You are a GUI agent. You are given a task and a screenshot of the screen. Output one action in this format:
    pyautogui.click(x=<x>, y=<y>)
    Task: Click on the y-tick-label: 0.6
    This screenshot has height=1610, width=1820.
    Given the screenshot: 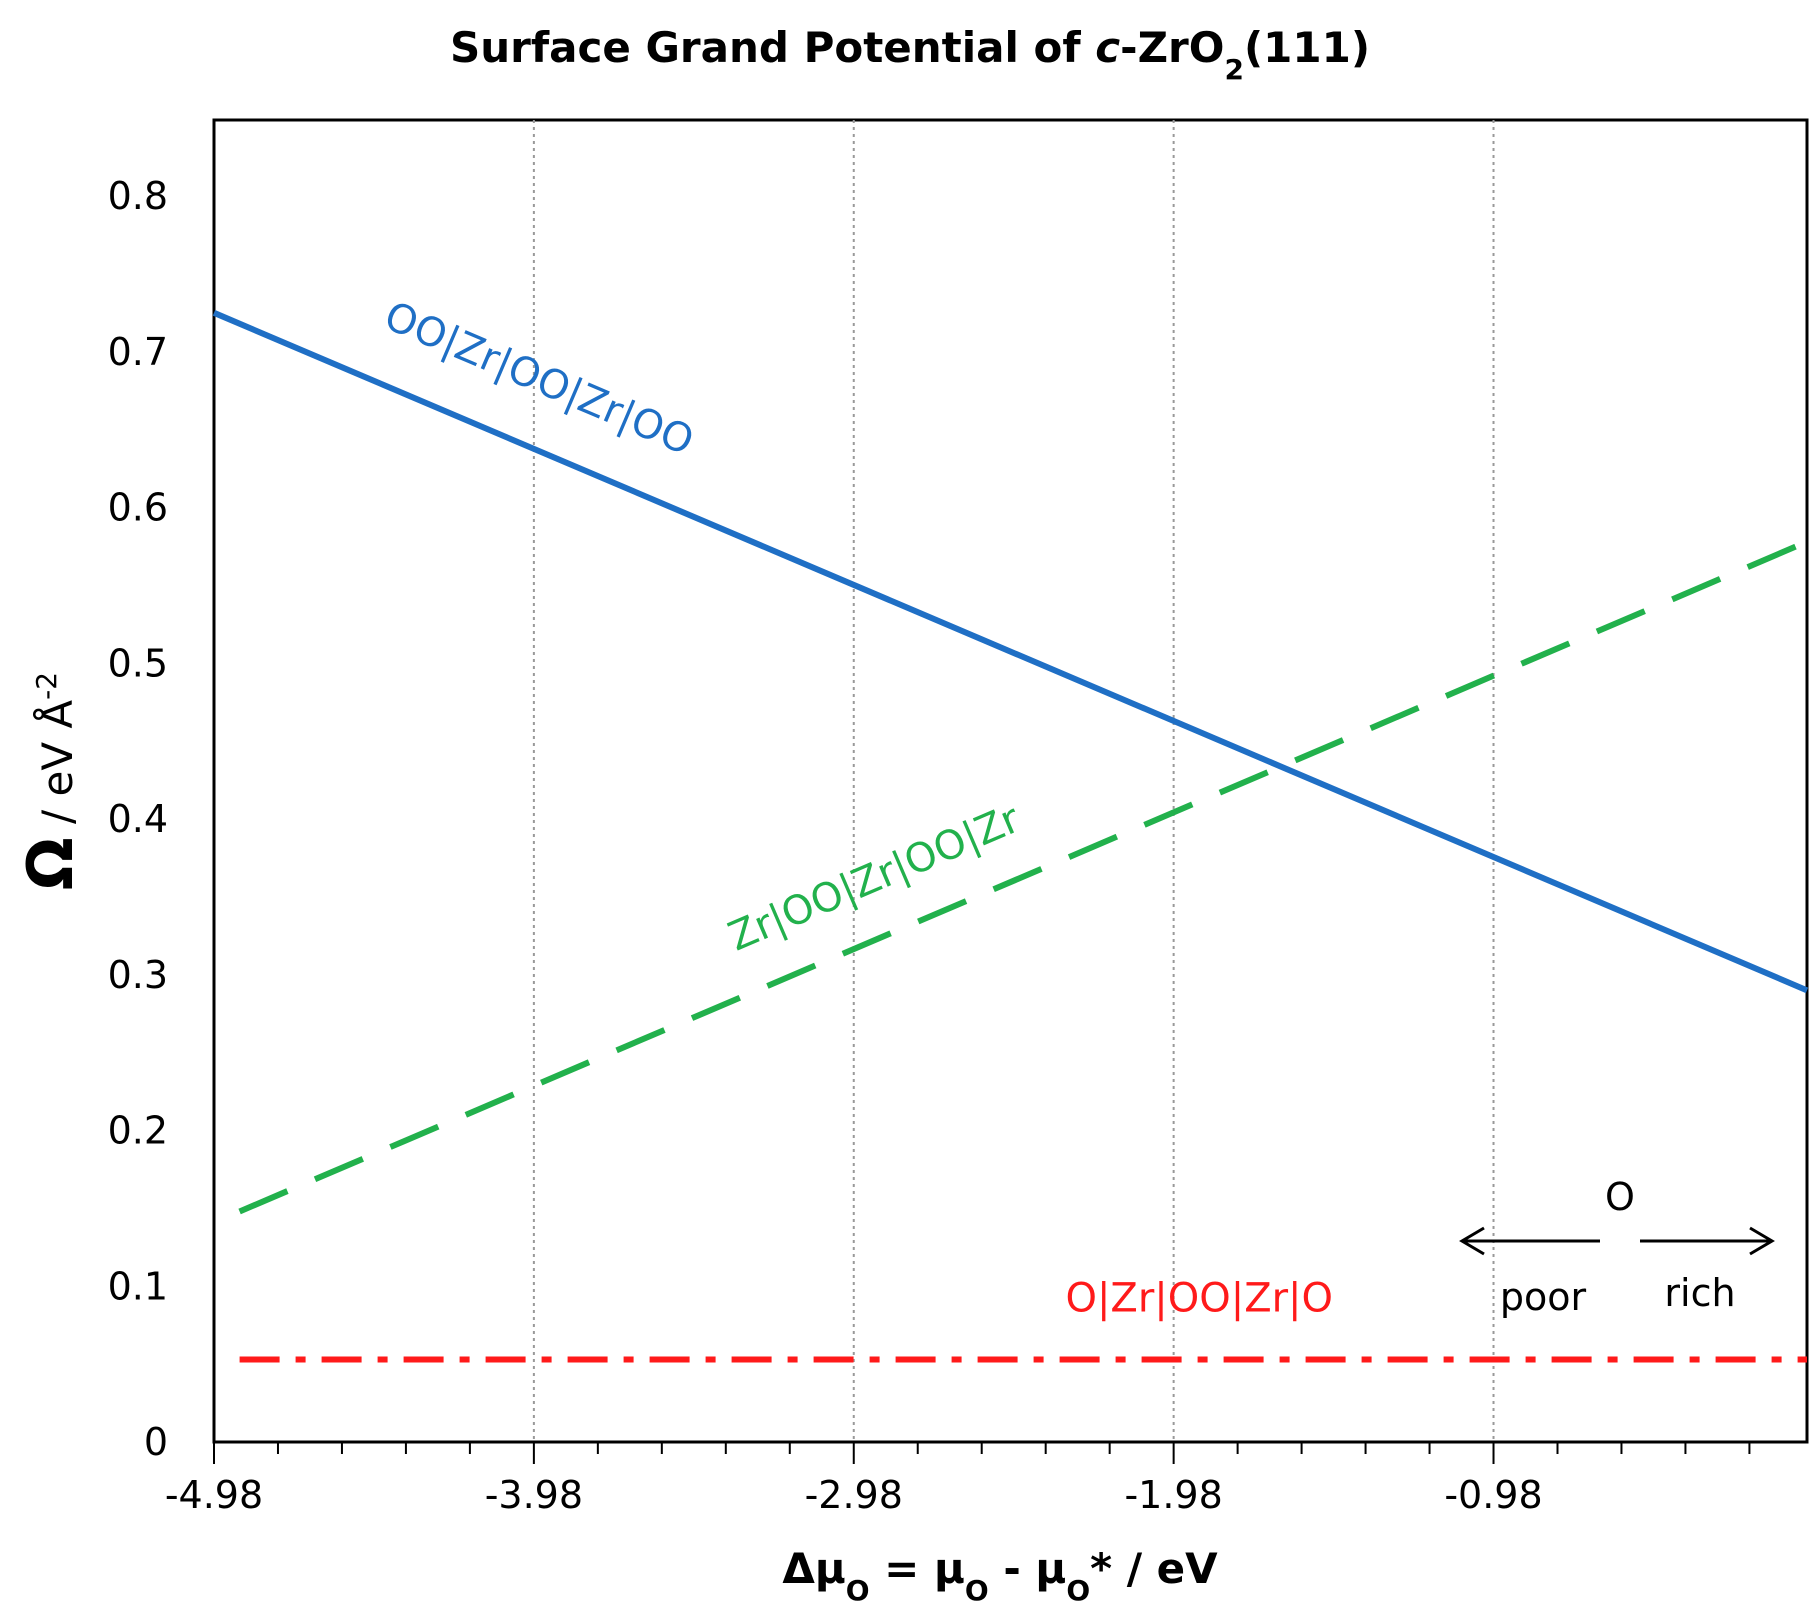 What is the action you would take?
    pyautogui.click(x=138, y=508)
    